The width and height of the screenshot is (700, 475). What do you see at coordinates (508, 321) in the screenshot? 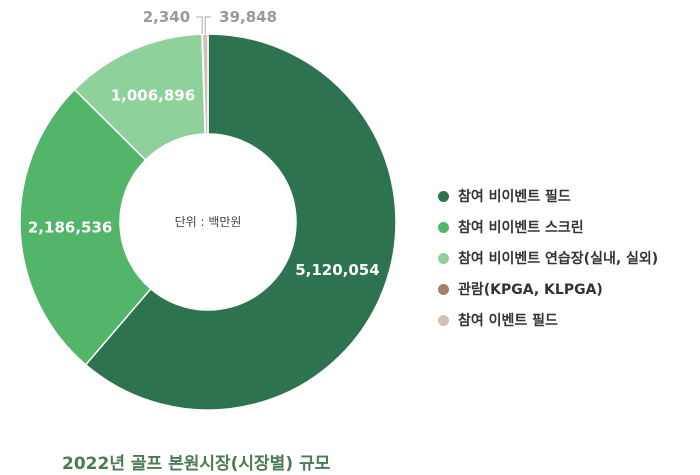
I see `legend-label: 참여 이벤트 필드` at bounding box center [508, 321].